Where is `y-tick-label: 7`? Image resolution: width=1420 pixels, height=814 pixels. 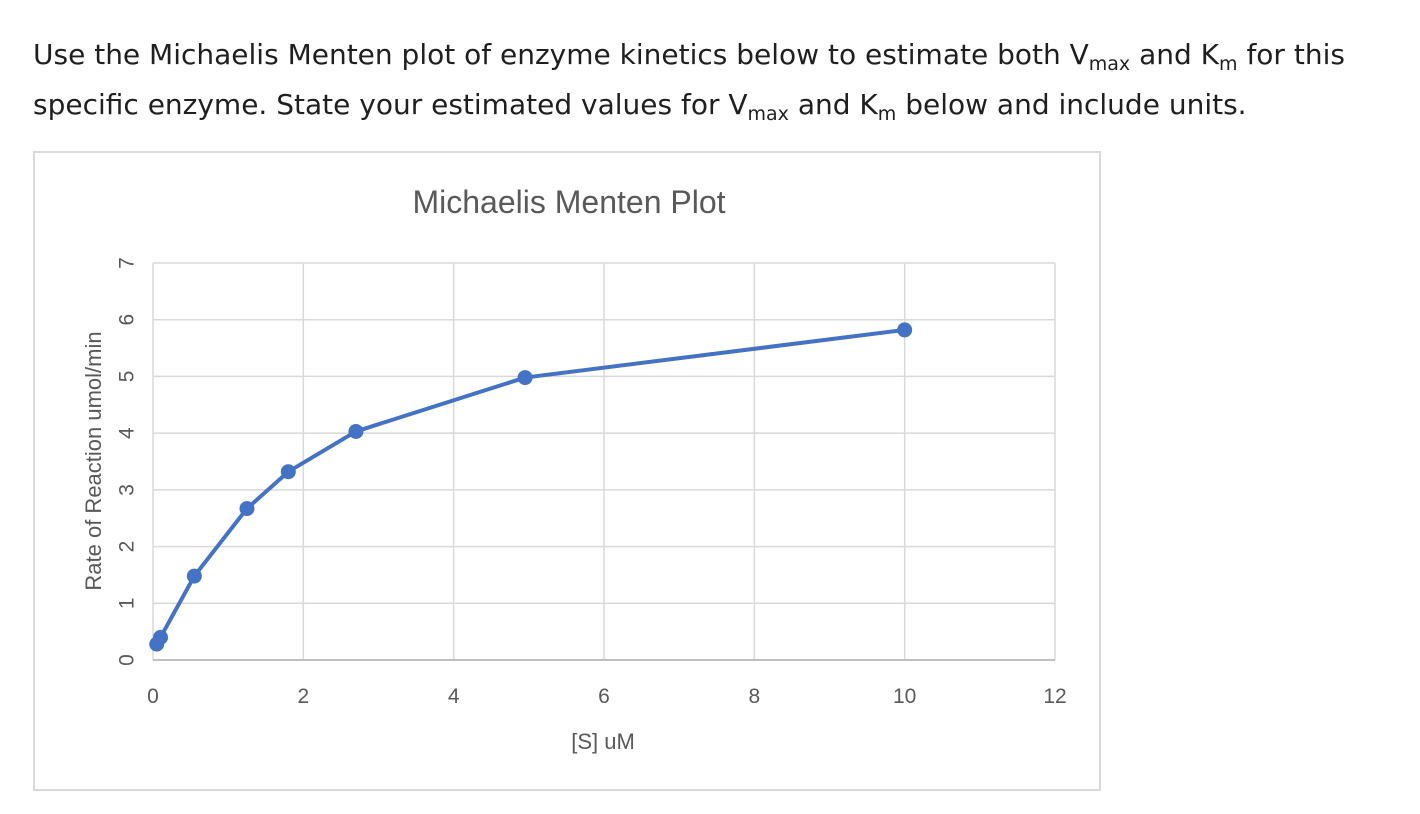
y-tick-label: 7 is located at coordinates (127, 263).